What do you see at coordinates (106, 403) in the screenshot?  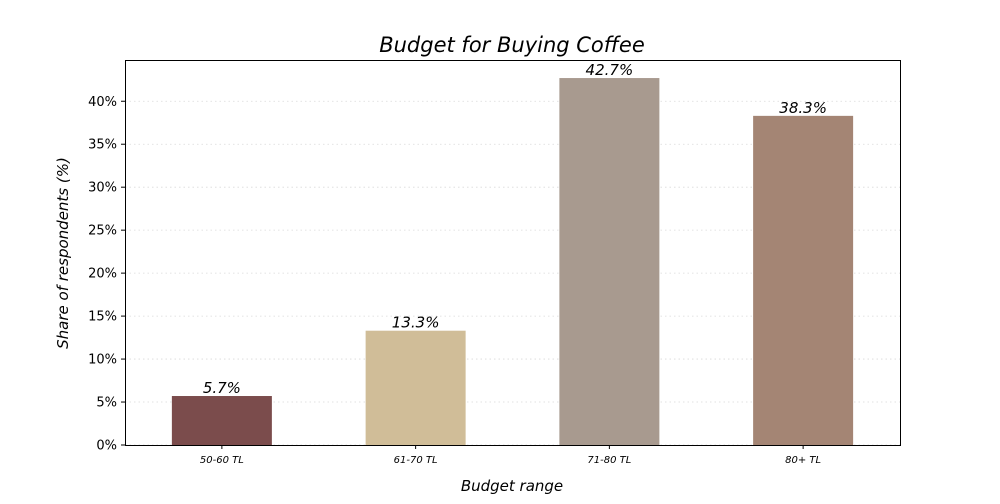 I see `y-tick-label: 5%` at bounding box center [106, 403].